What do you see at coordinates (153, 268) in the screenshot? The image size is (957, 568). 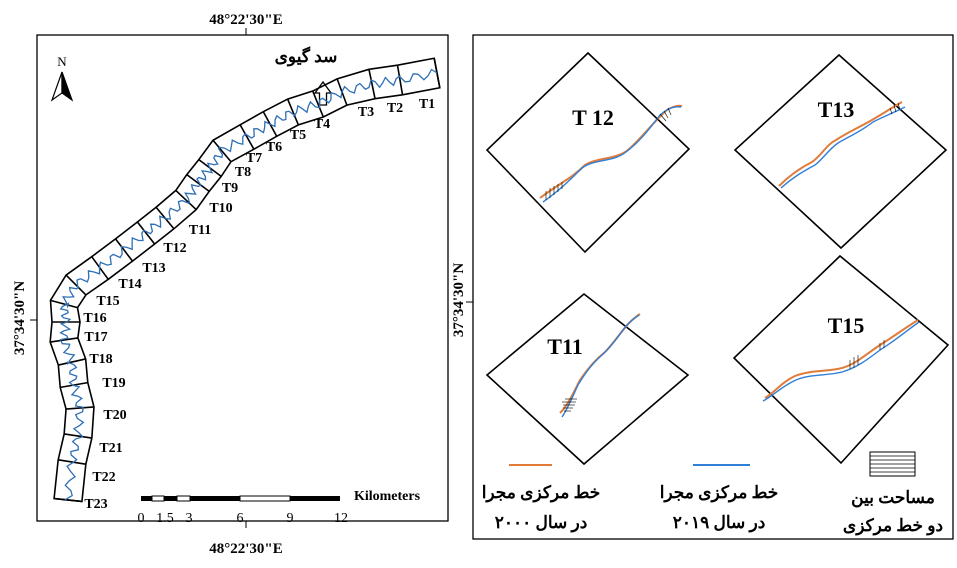 I see `segment-label-t13: T13` at bounding box center [153, 268].